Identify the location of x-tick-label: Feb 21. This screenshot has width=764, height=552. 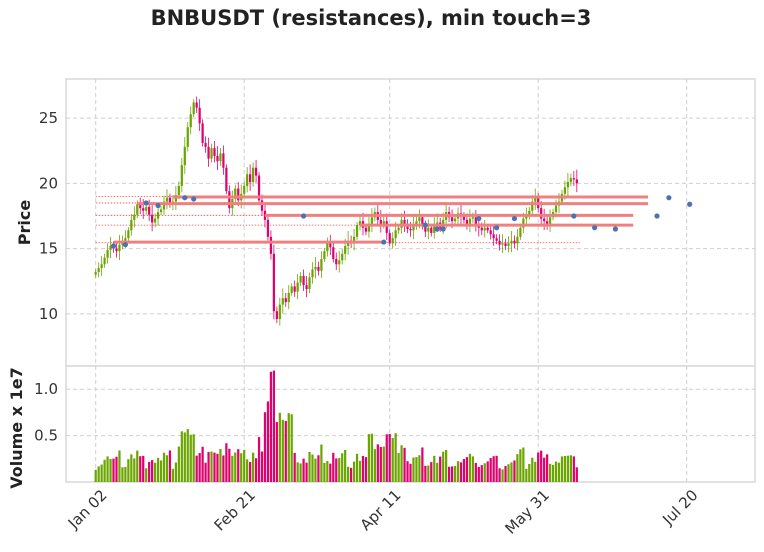
(235, 510).